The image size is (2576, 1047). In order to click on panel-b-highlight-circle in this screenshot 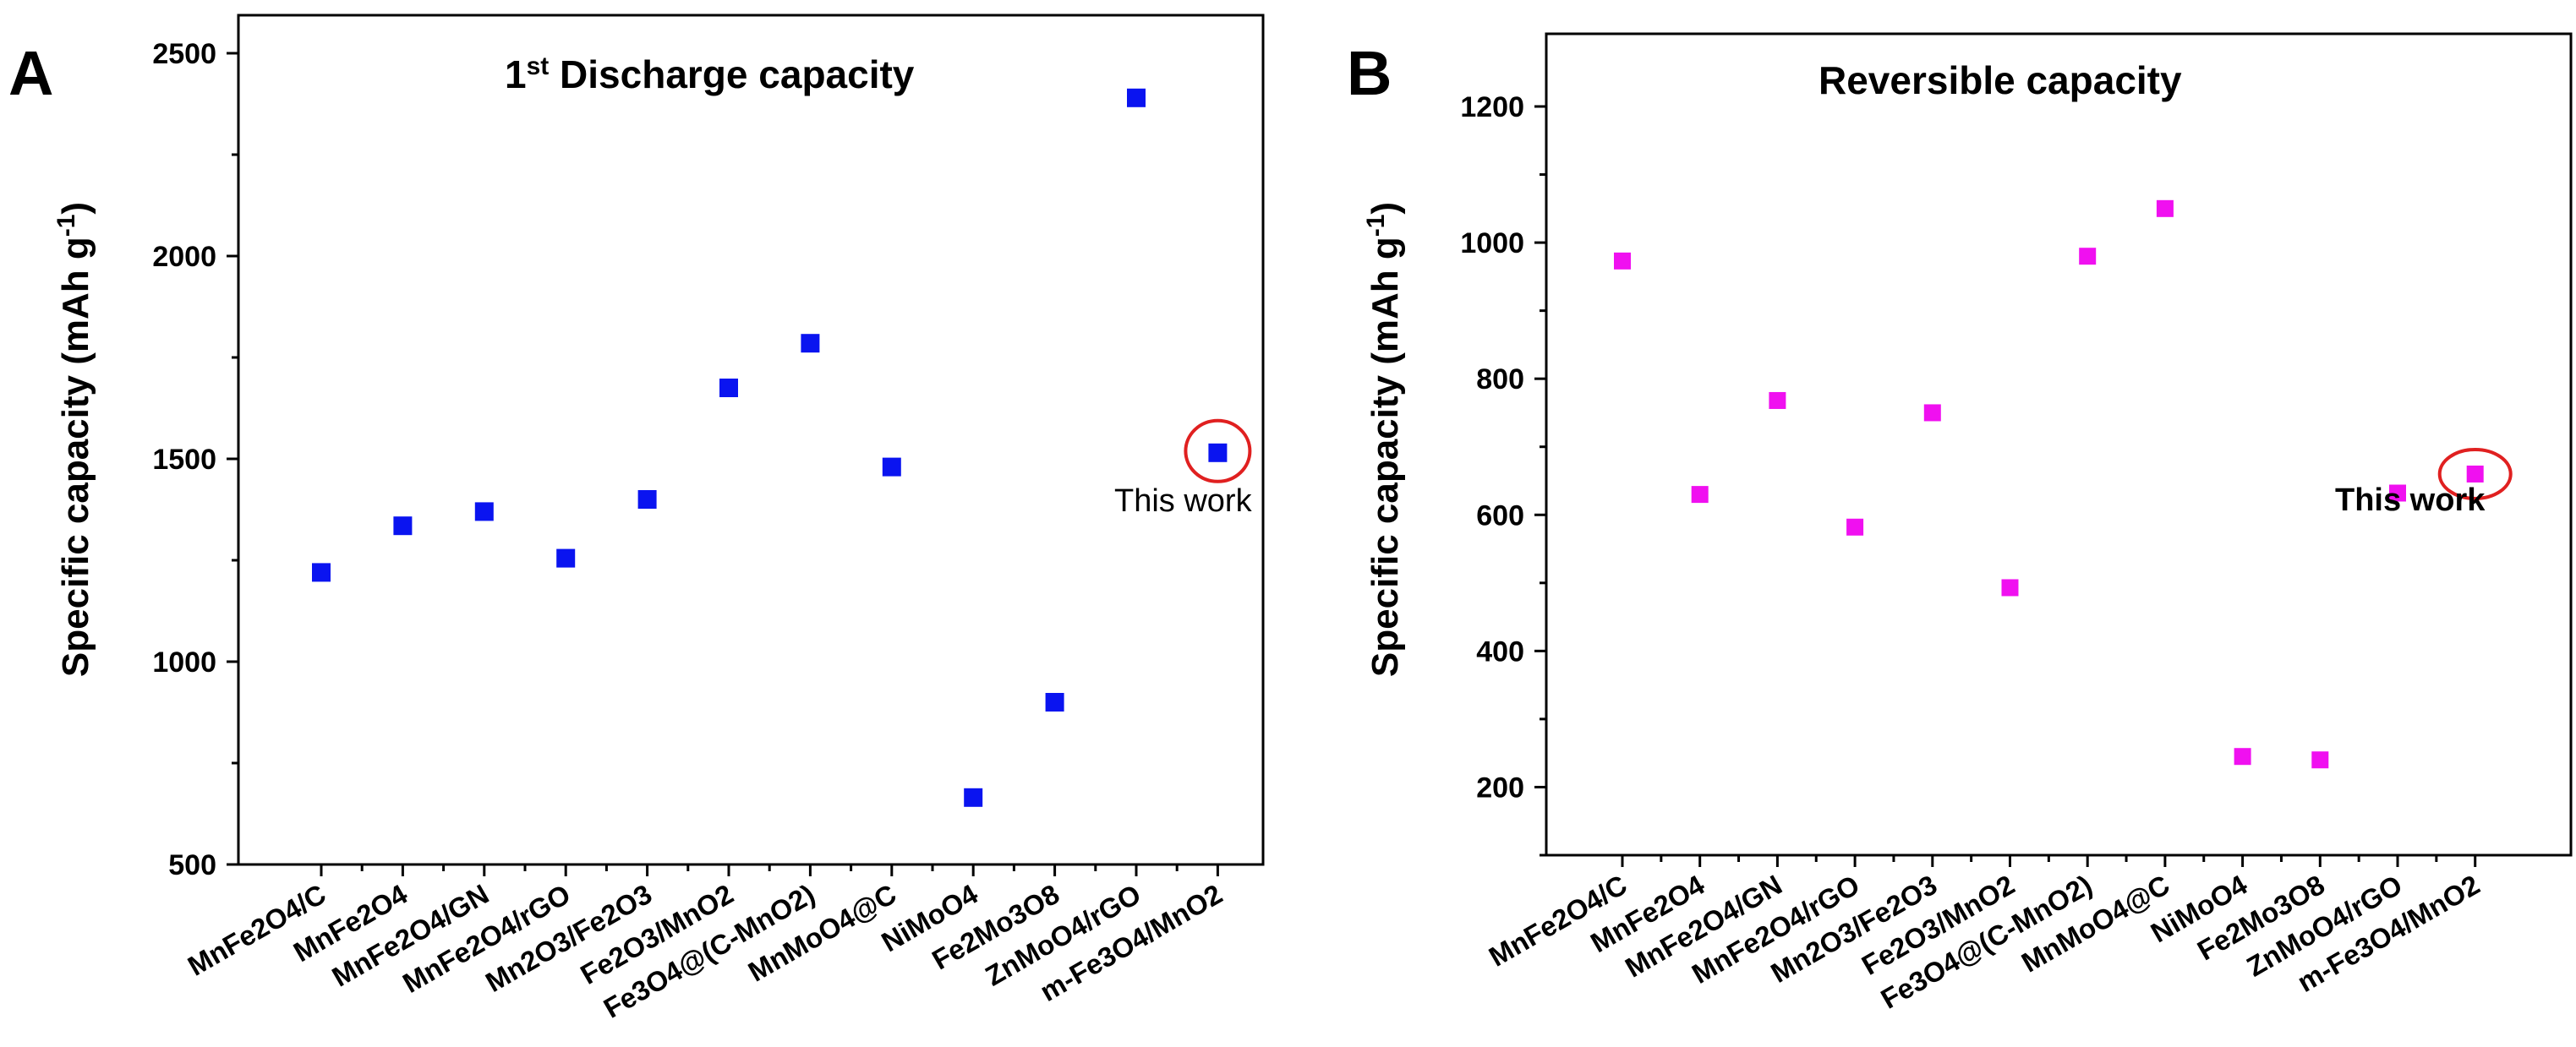, I will do `click(2475, 473)`.